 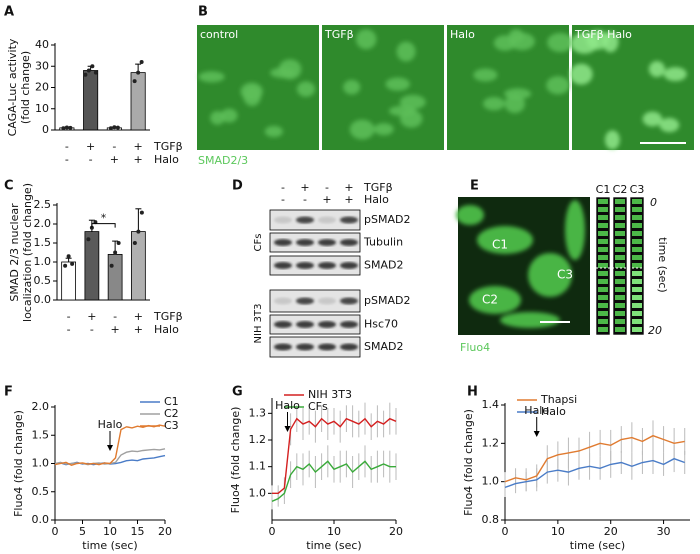 What do you see at coordinates (594, 458) in the screenshot?
I see `series-line` at bounding box center [594, 458].